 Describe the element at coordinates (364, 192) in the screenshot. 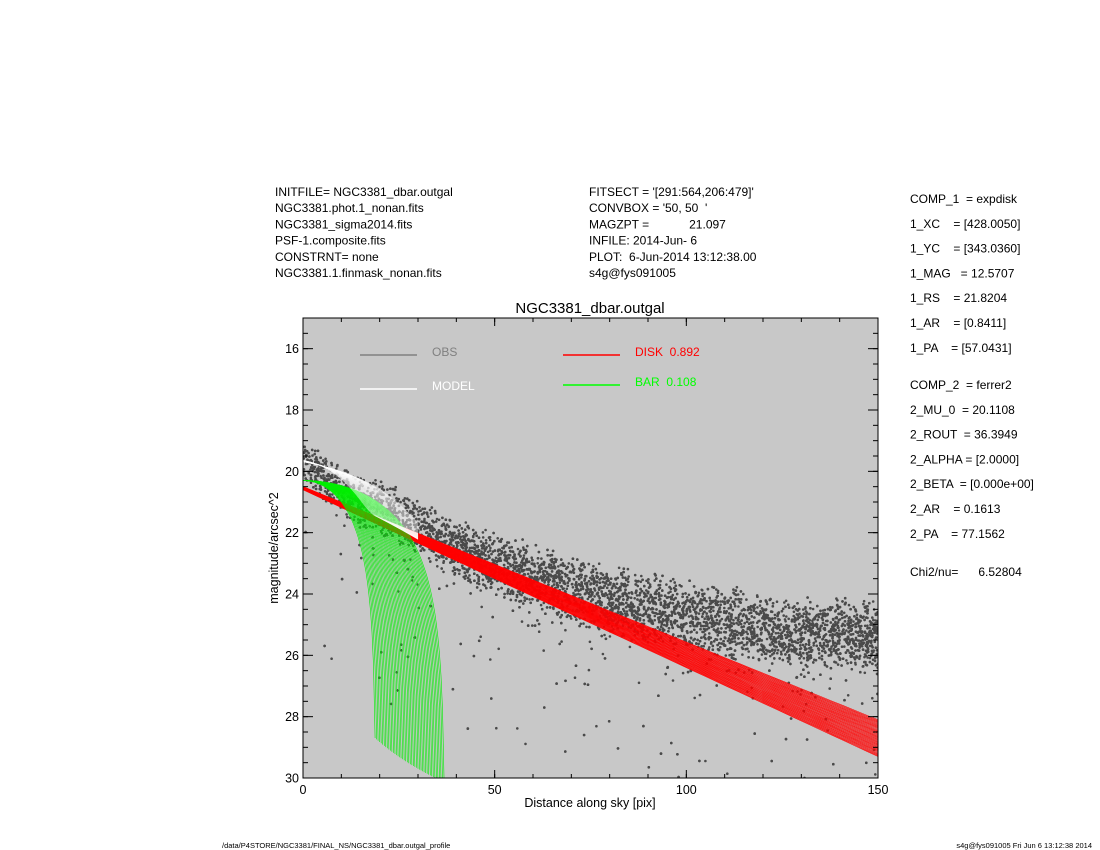

I see `header-line: INITFILE= NGC3381_dbar.outgal` at that location.